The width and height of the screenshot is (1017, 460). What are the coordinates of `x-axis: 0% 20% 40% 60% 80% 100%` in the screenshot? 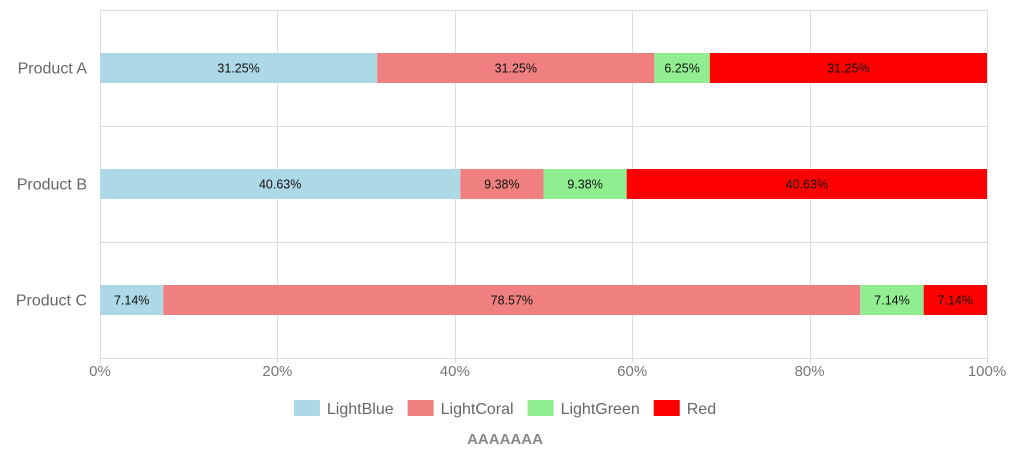 It's located at (547, 369).